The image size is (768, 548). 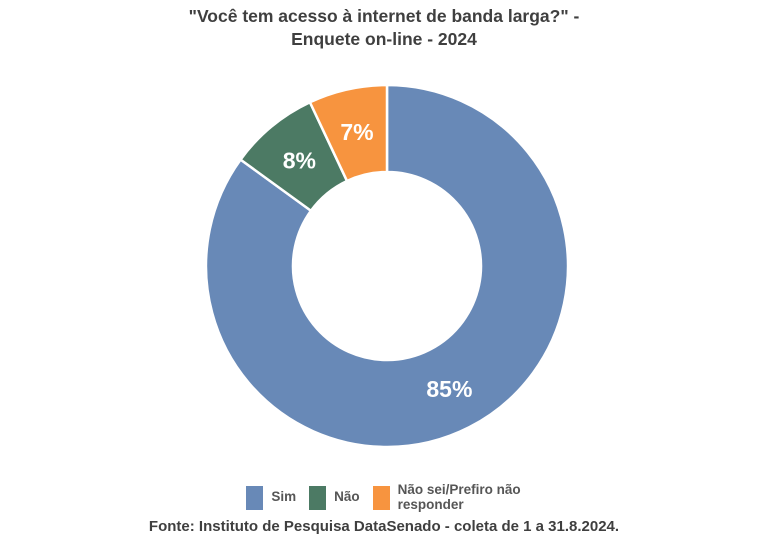 What do you see at coordinates (449, 389) in the screenshot?
I see `slice-label-sim: 85%` at bounding box center [449, 389].